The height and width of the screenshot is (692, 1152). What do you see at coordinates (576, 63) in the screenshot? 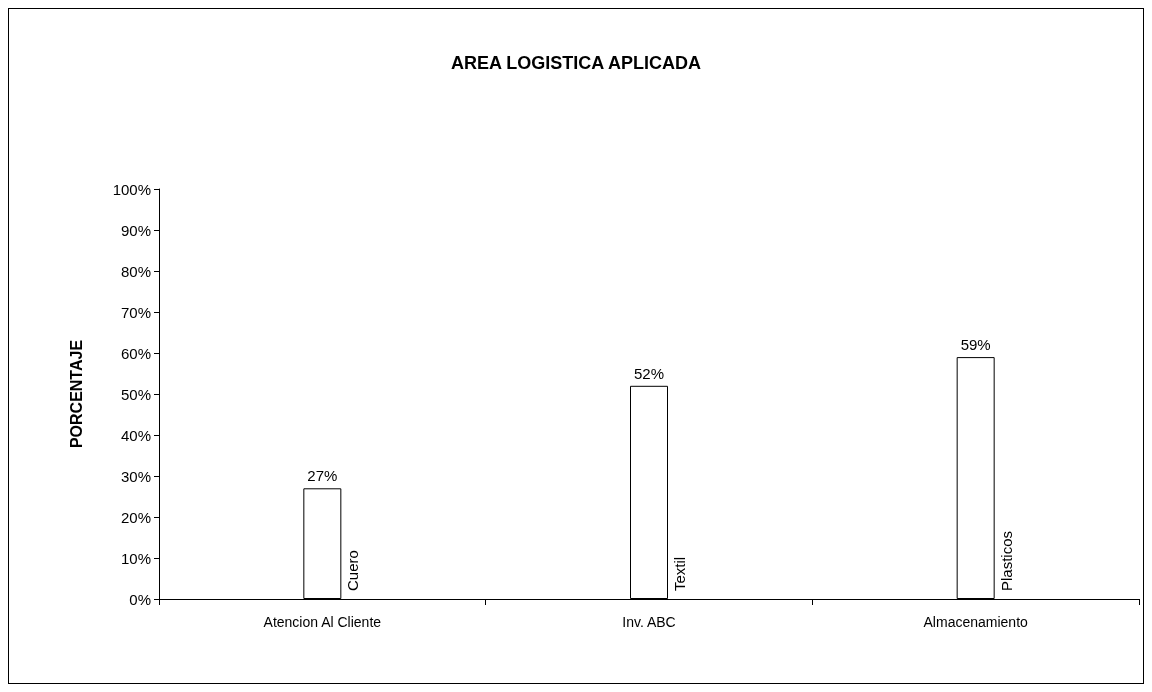
I see `chart-title: AREA LOGISTICA APLICADA` at bounding box center [576, 63].